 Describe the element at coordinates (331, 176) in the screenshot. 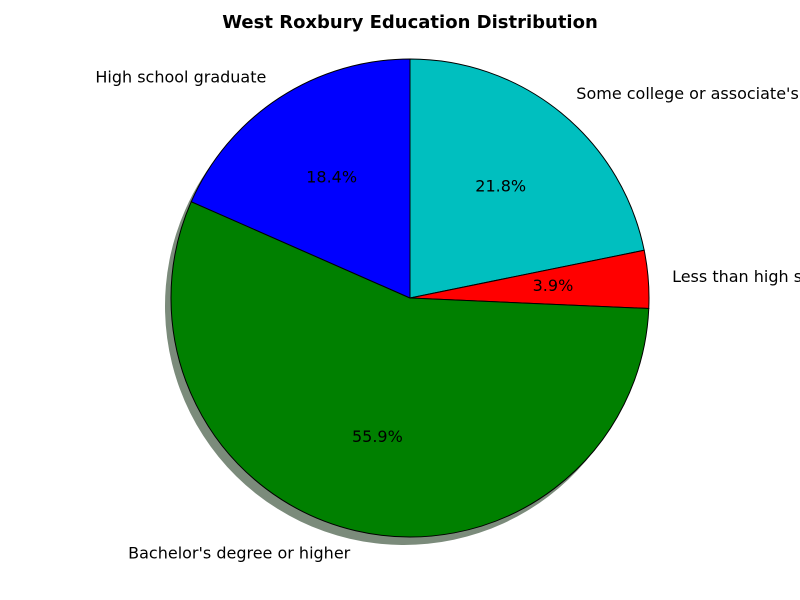

I see `slice-percent-high-school-graduate: 18.4%` at that location.